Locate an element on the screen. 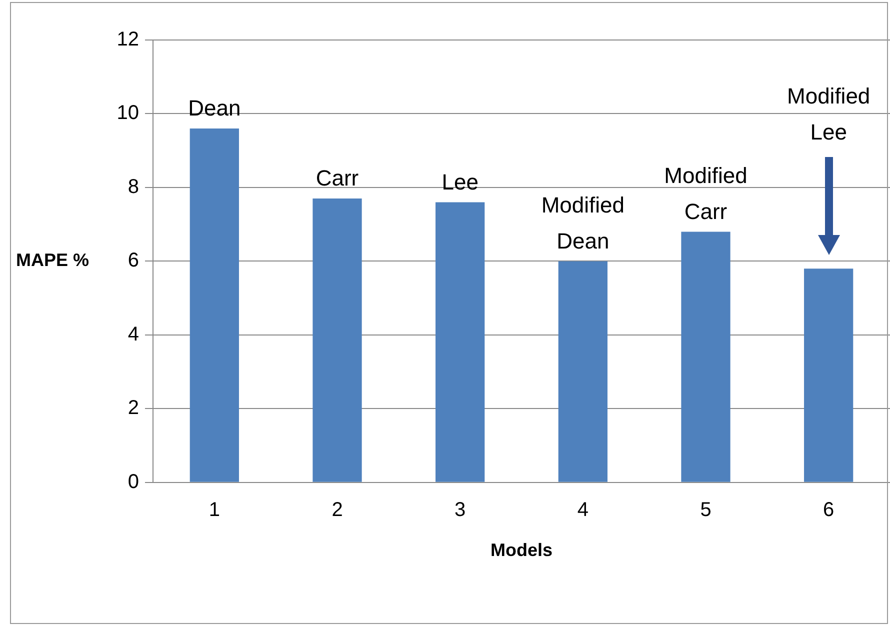 The width and height of the screenshot is (890, 626). annotation: Dean is located at coordinates (214, 108).